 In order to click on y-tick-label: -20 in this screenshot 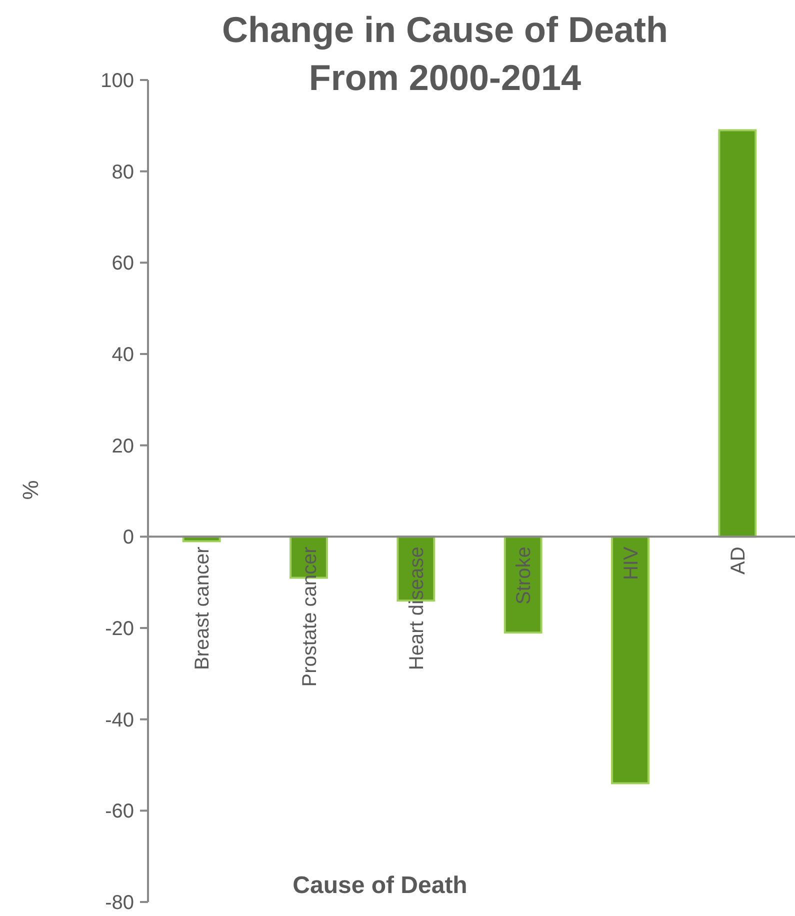, I will do `click(119, 629)`.